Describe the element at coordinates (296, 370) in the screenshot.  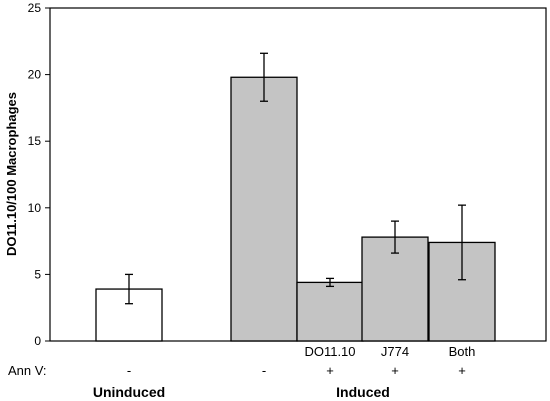
I see `ann-v-markers: - - + + +` at that location.